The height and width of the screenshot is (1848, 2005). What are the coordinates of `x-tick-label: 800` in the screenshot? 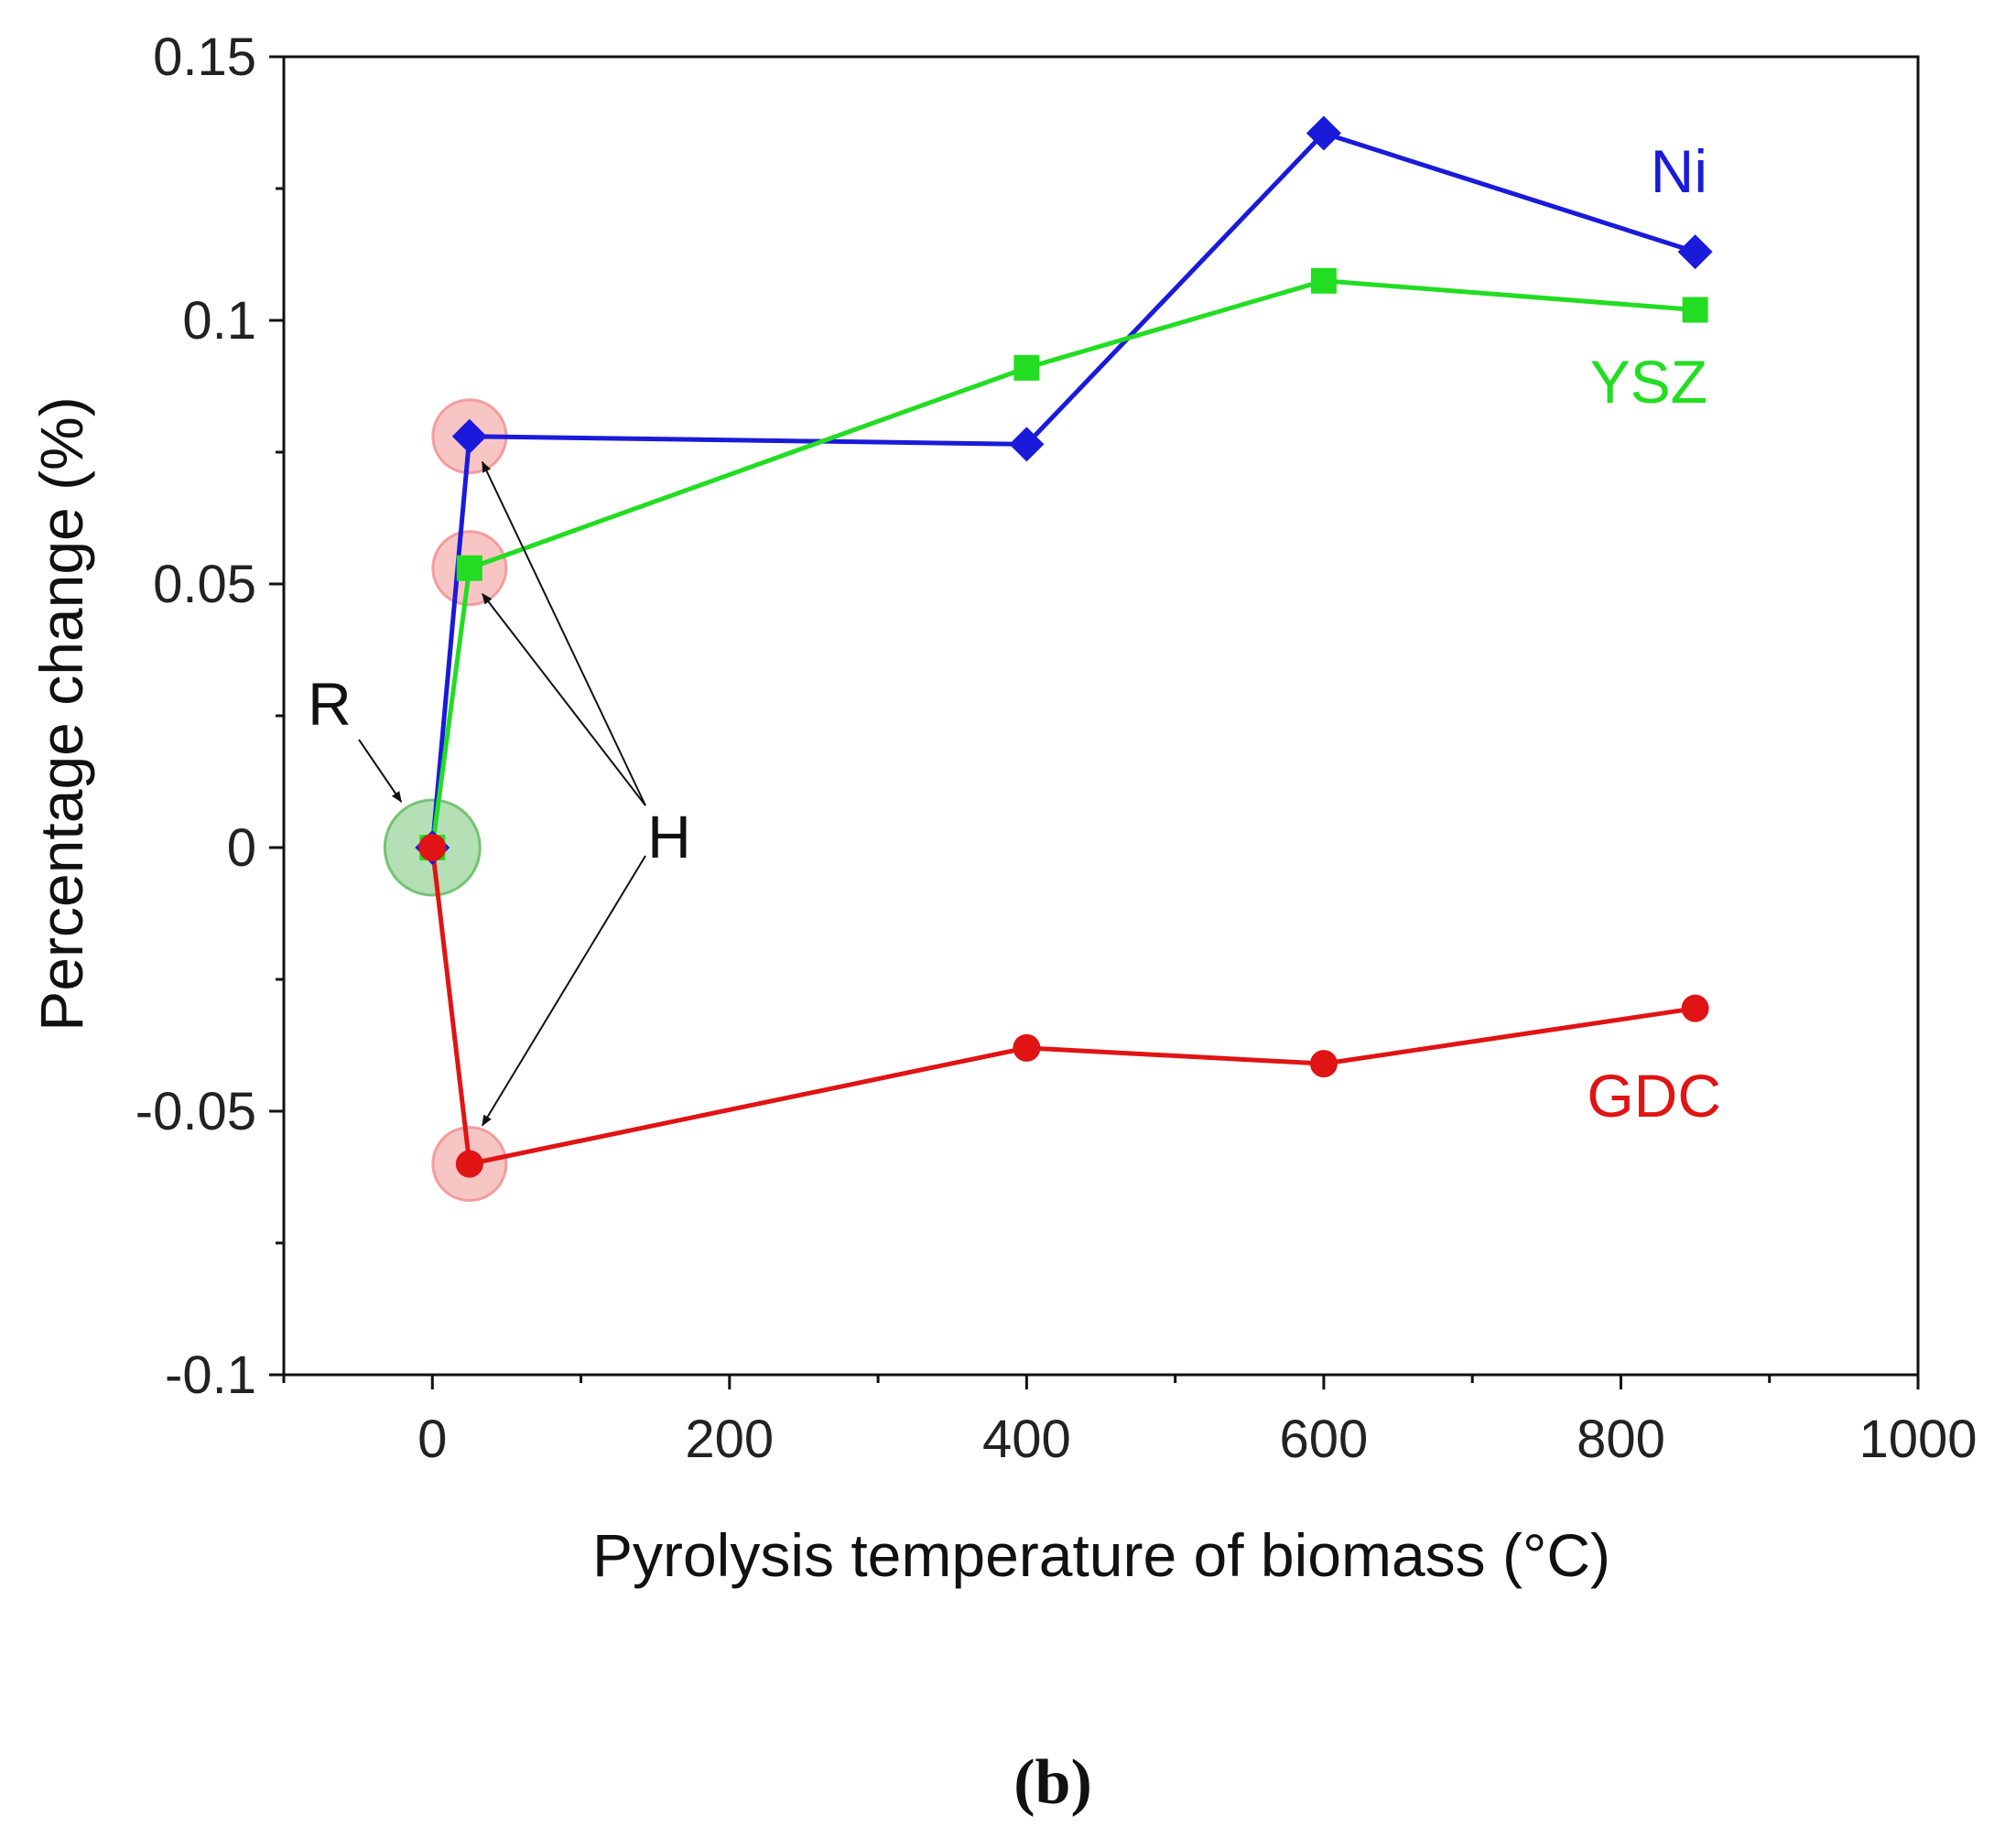 It's located at (1621, 1439).